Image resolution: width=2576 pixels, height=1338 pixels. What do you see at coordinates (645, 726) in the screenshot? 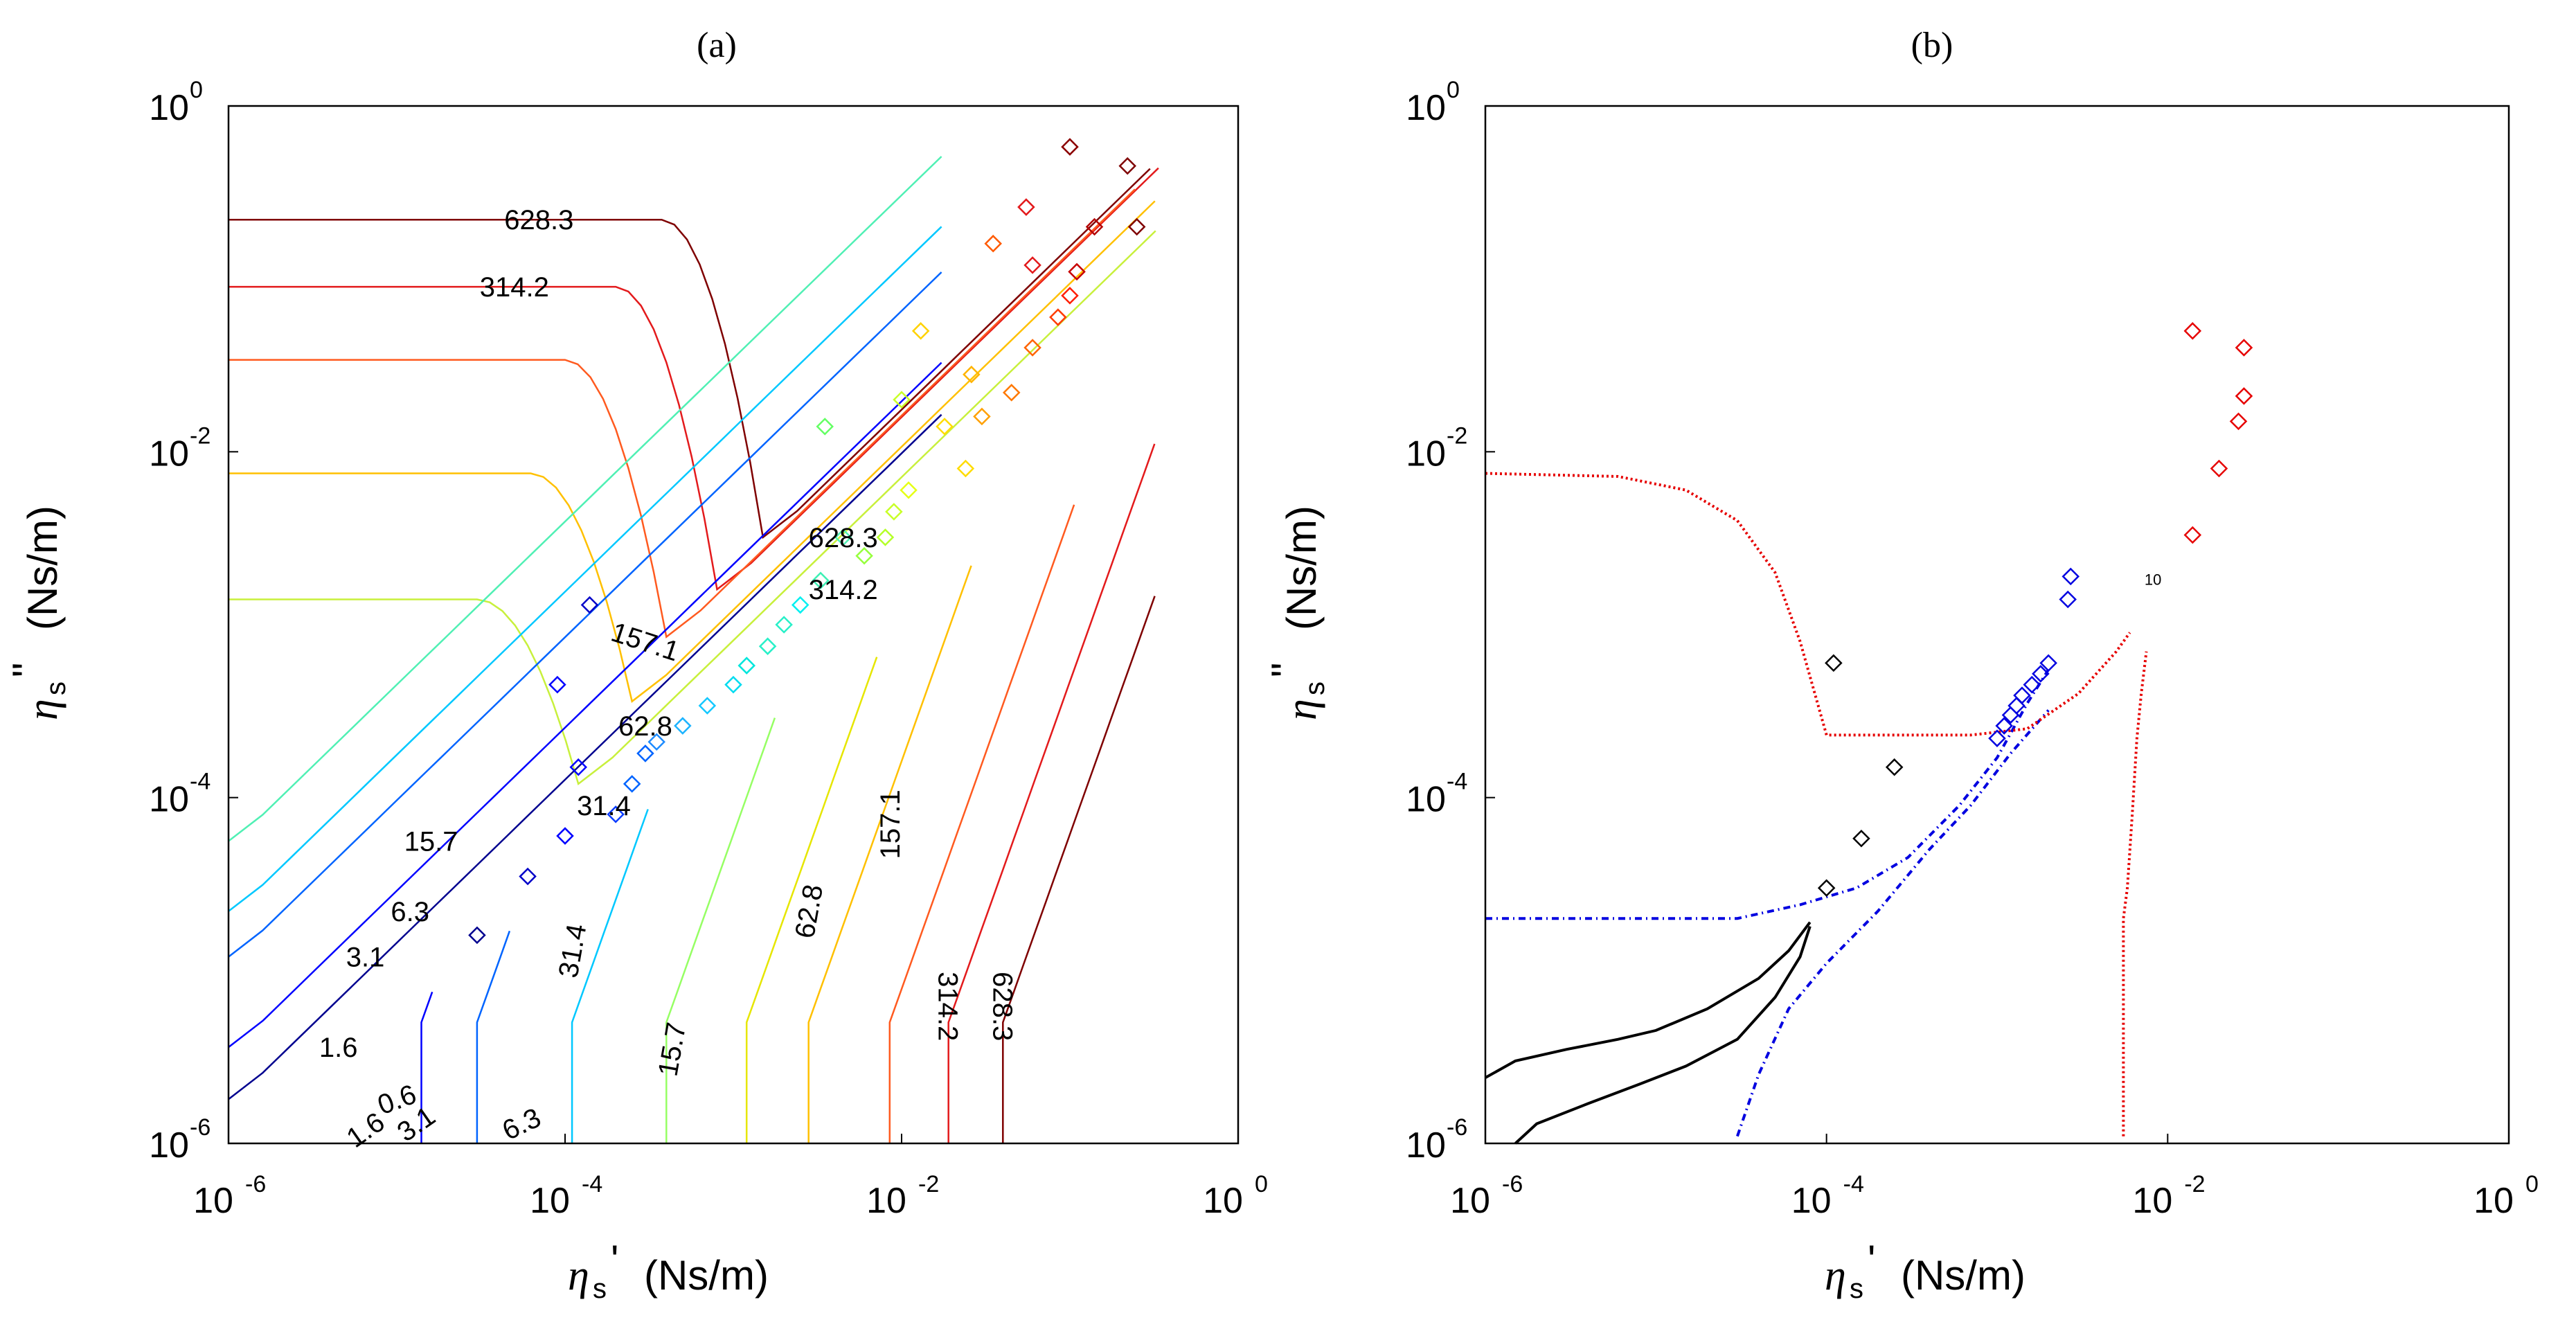
I see `contour-label: 62.8` at bounding box center [645, 726].